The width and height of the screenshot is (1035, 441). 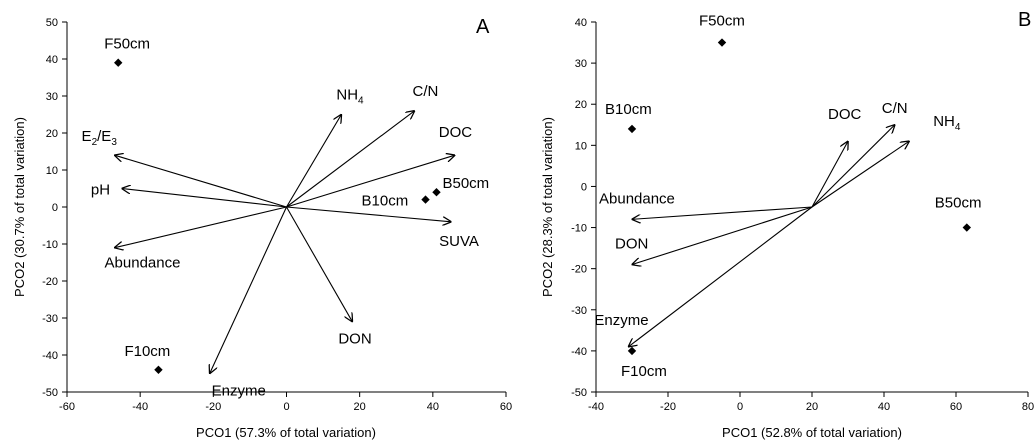 I want to click on panel-a-vector-label-e2: E2/E3, so click(x=100, y=138).